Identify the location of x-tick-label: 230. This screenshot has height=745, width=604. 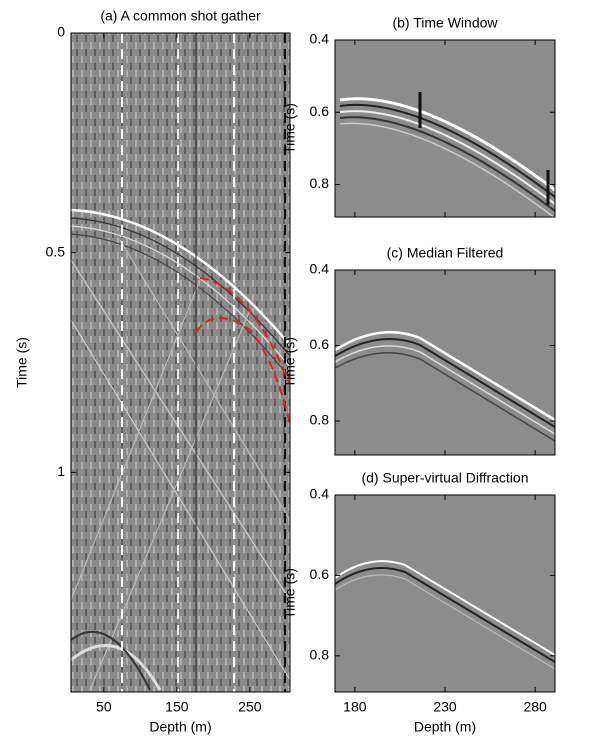
(445, 707).